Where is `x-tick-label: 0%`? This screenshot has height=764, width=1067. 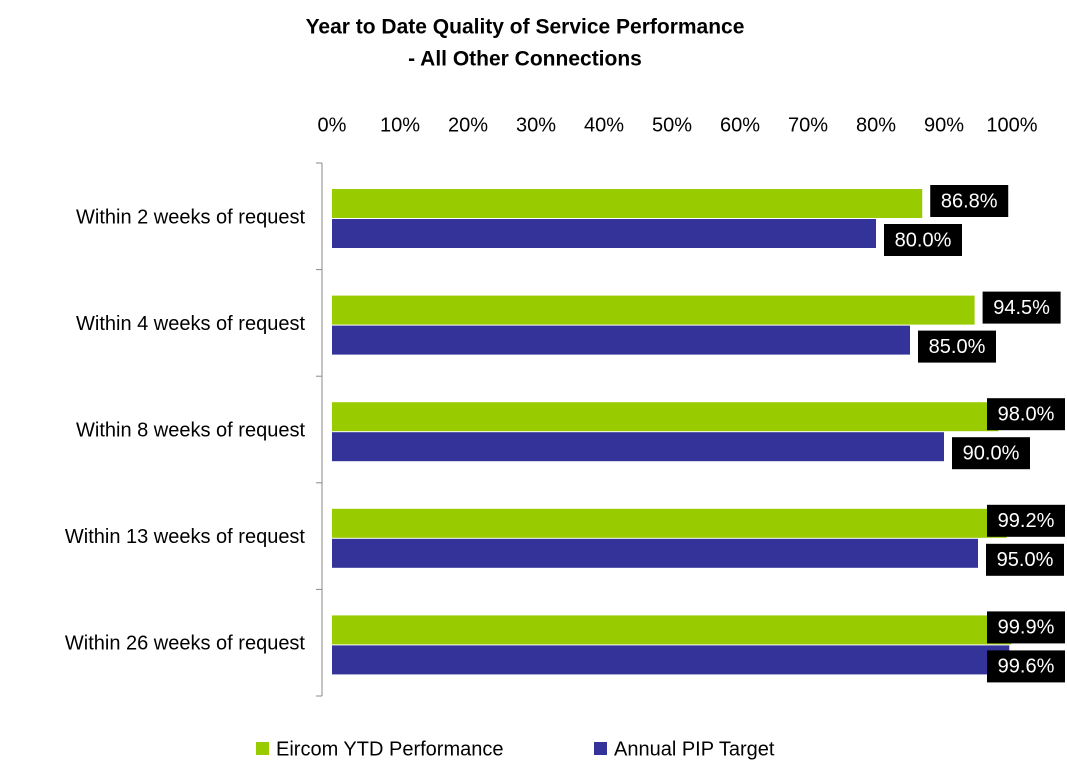 x-tick-label: 0% is located at coordinates (332, 125).